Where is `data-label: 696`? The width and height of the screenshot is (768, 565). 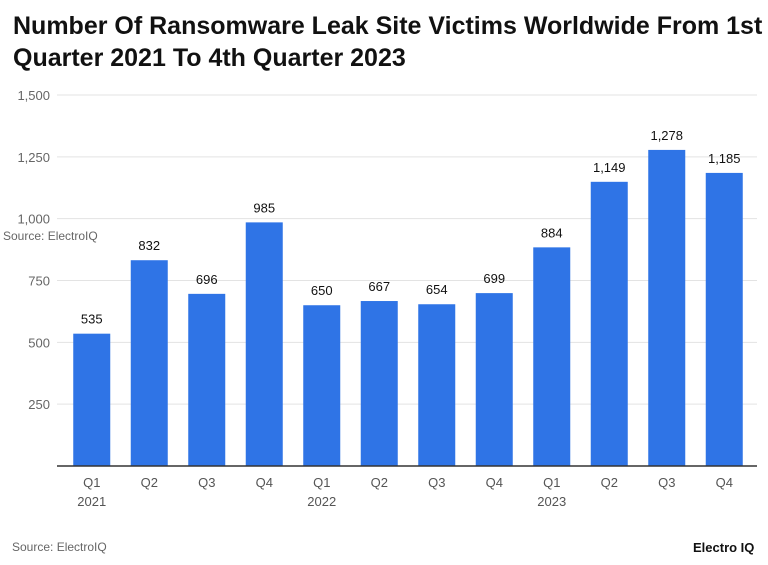 data-label: 696 is located at coordinates (207, 279).